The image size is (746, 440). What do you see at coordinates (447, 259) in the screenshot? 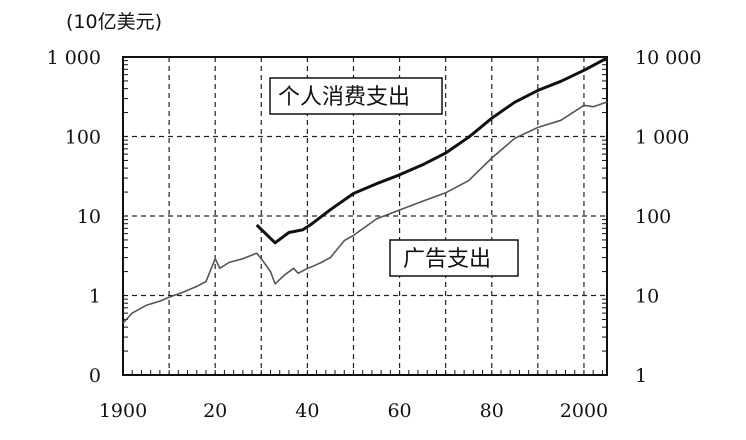
I see `series-label-advertising: 广告支出` at bounding box center [447, 259].